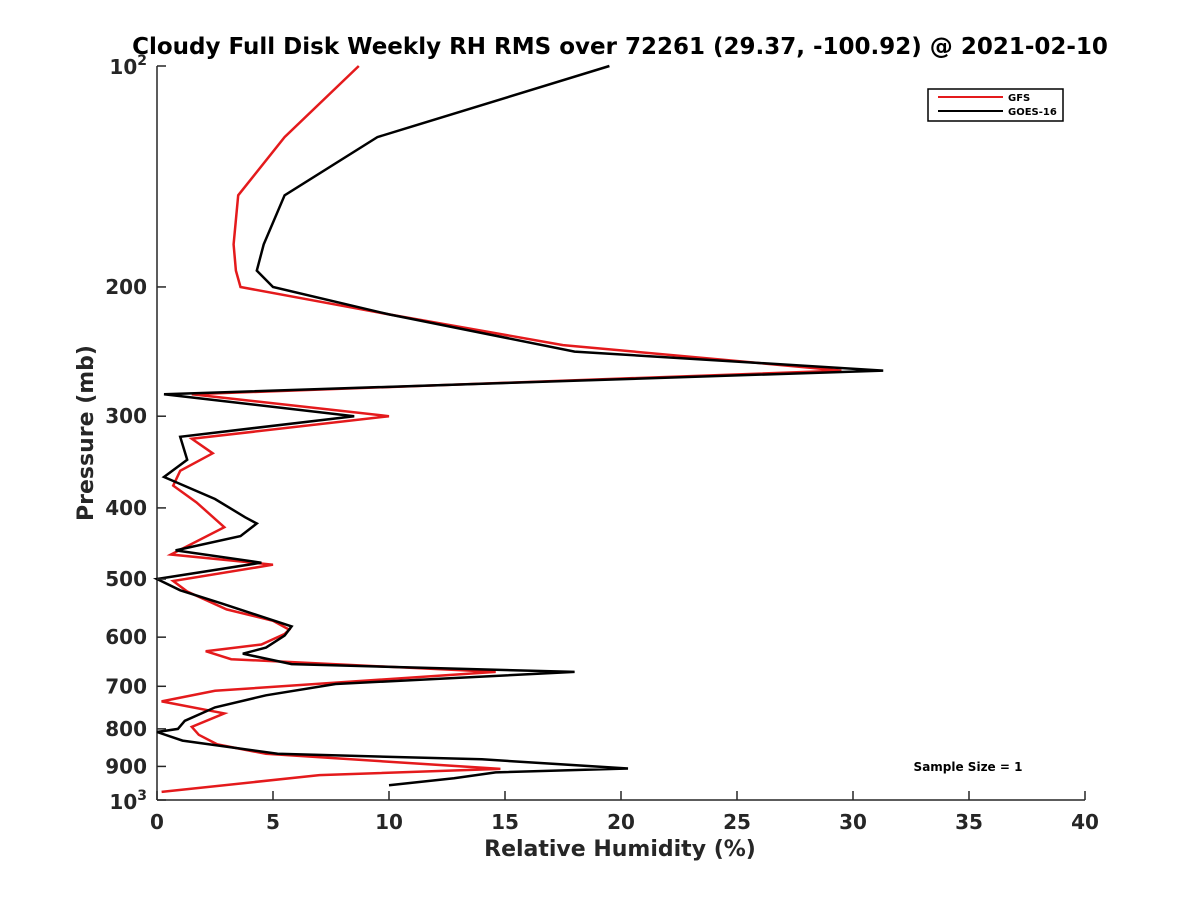  I want to click on legend: GFS GOES-16, so click(995, 105).